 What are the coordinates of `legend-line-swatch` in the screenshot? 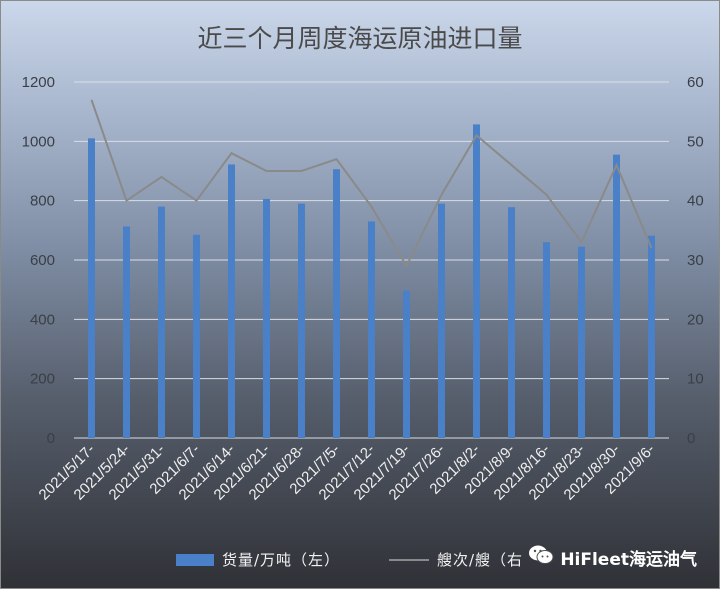 It's located at (409, 559).